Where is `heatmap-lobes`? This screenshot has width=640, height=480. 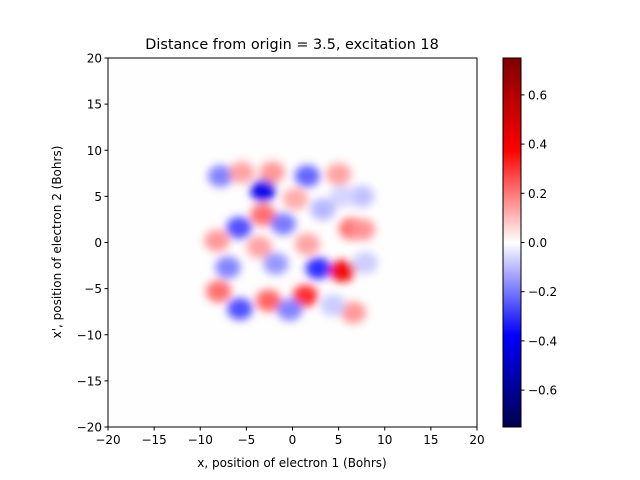 heatmap-lobes is located at coordinates (291, 242).